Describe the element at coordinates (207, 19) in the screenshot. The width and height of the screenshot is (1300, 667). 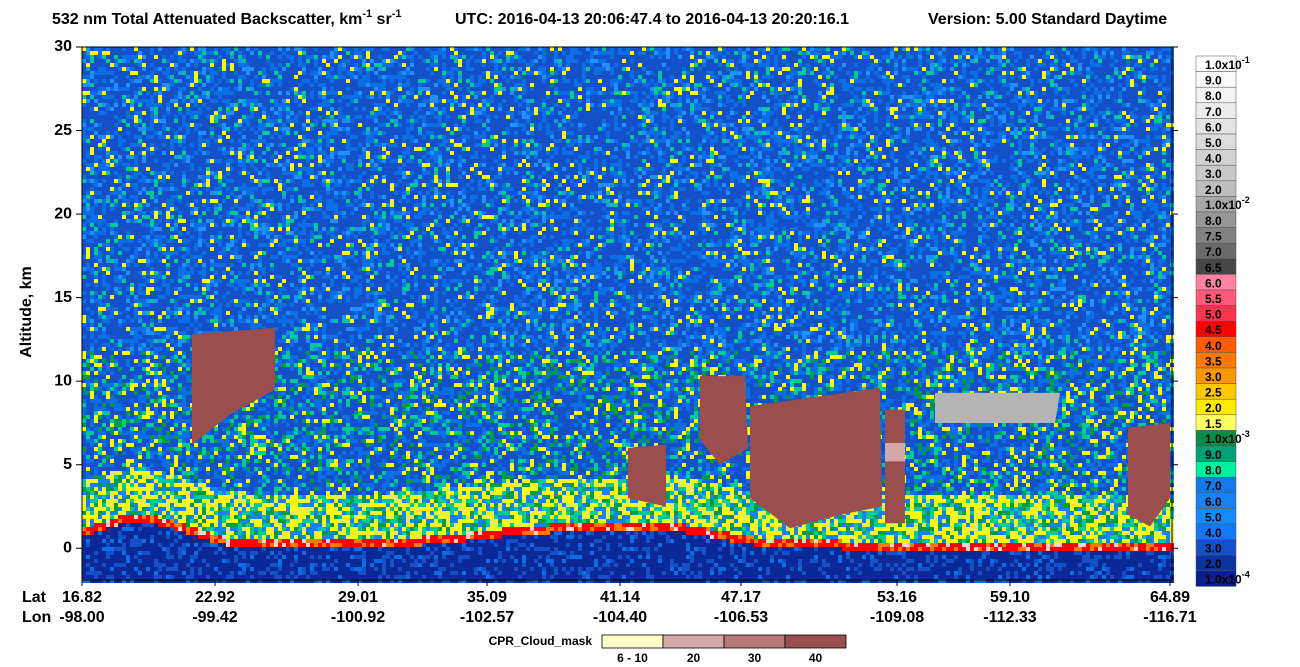
I see `title-text: 532 nm Total Attenuated Backscatter, km` at that location.